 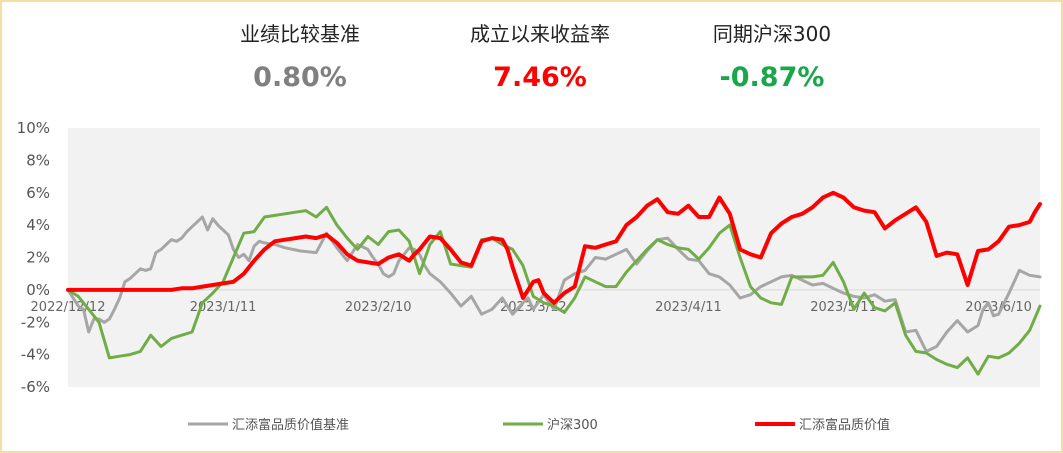 I want to click on y-tick-label: 8%, so click(x=38, y=160).